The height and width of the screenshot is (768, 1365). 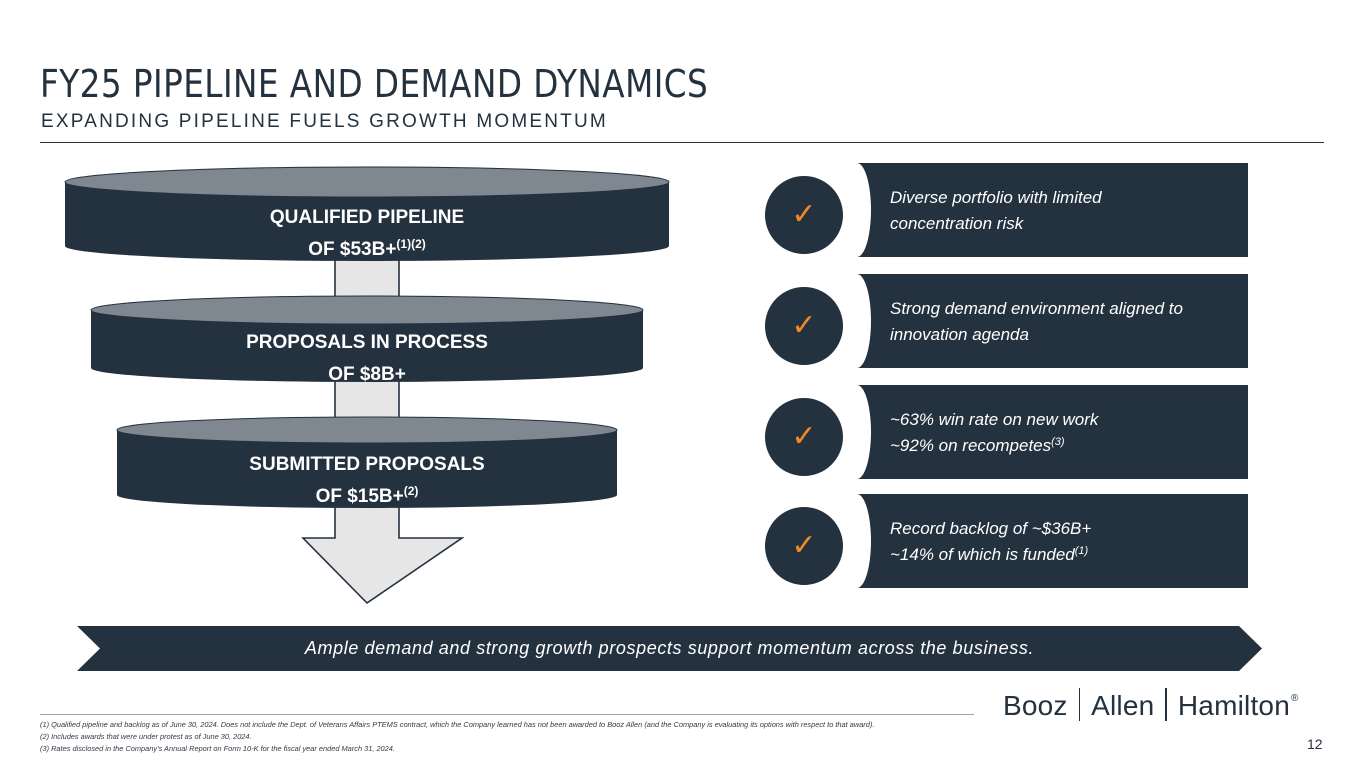 I want to click on funnel-tier-2-disk, so click(x=367, y=338).